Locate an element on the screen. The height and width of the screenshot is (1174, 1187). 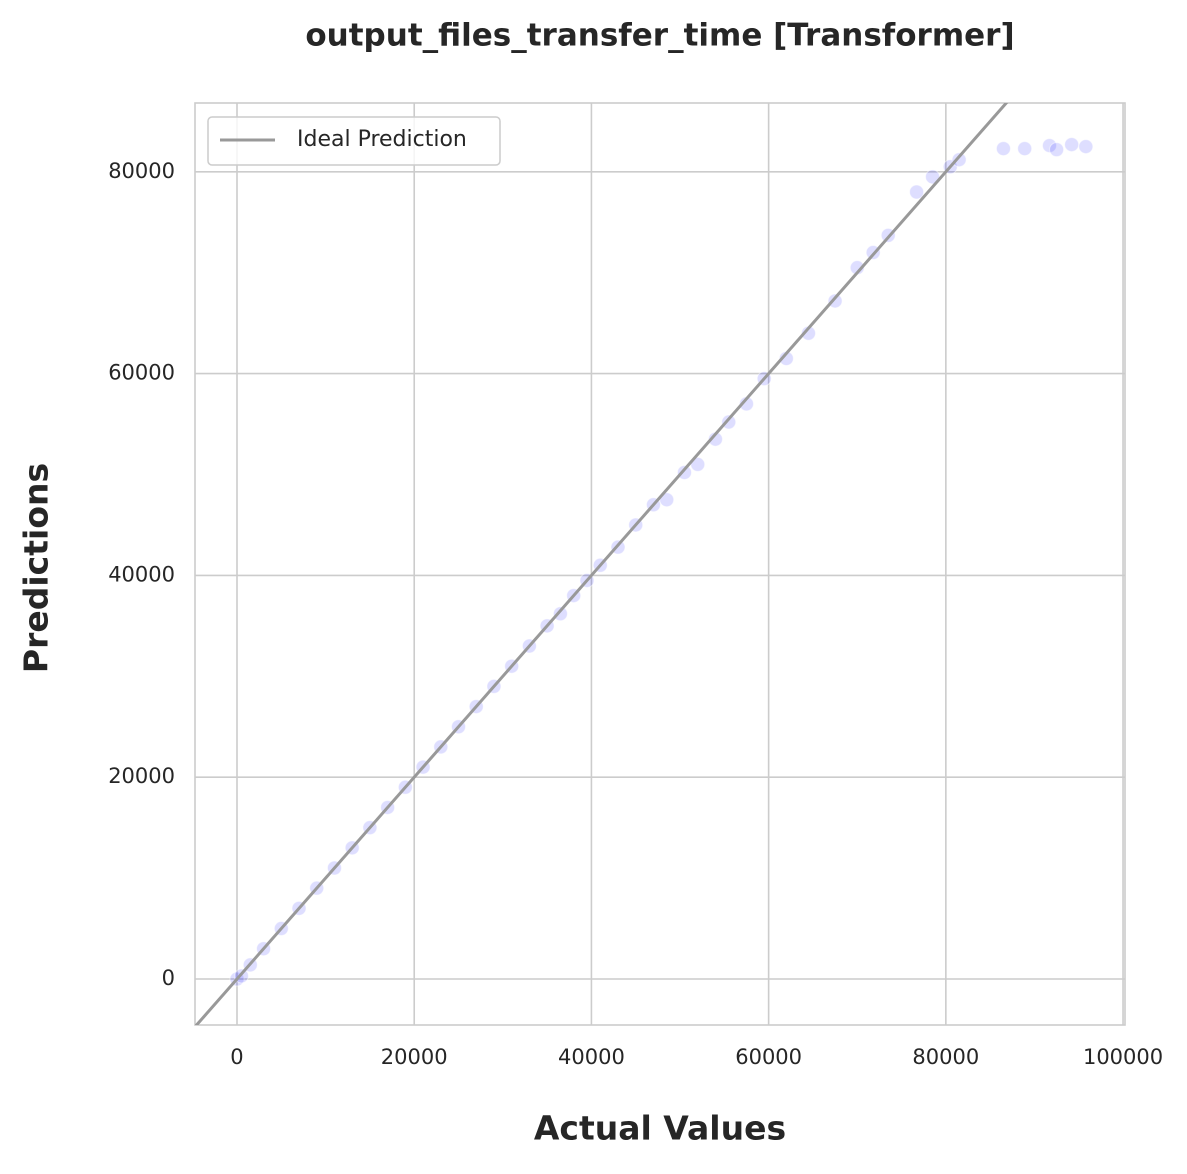
x-tick-label: 0 is located at coordinates (236, 1057).